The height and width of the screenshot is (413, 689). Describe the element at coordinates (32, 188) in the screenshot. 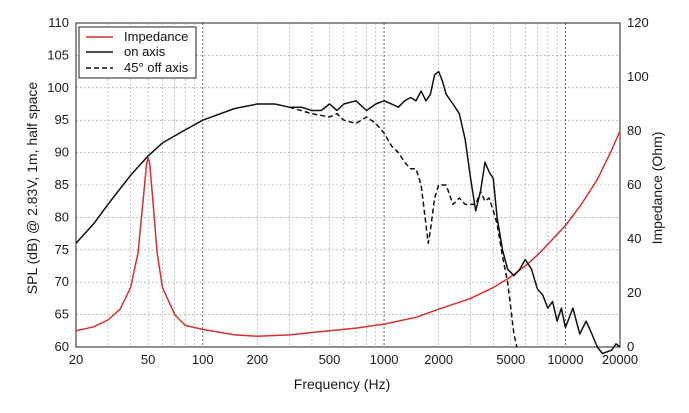

I see `left-axis-label: SPL (dB) @ 2.83V, 1m, half space` at that location.